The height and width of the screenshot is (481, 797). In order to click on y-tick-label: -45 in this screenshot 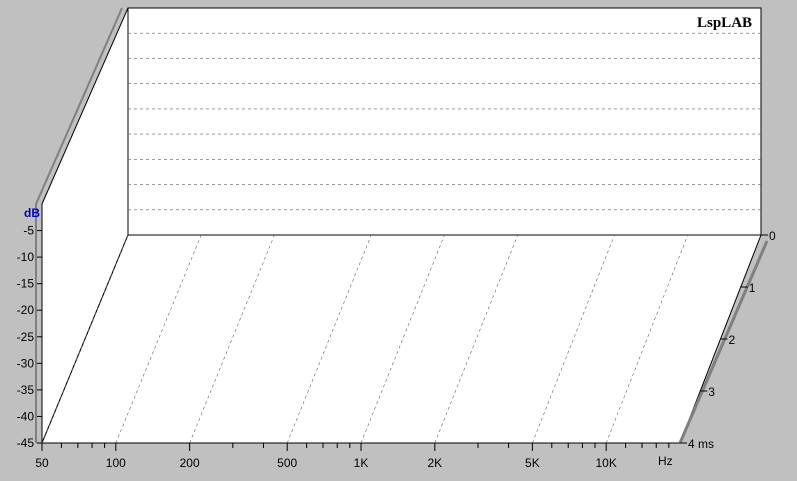, I will do `click(26, 443)`.